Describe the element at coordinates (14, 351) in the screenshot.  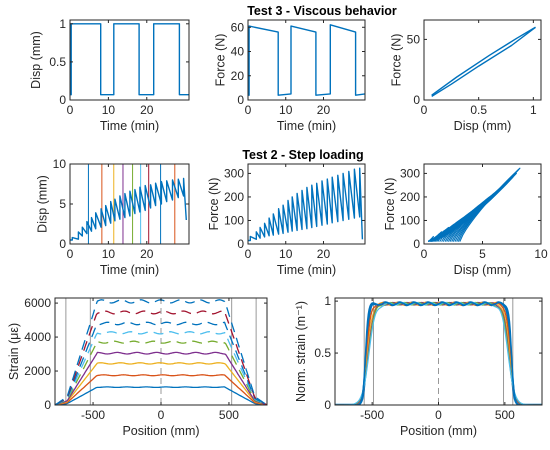
I see `y-axis-label: Strain (με)` at that location.